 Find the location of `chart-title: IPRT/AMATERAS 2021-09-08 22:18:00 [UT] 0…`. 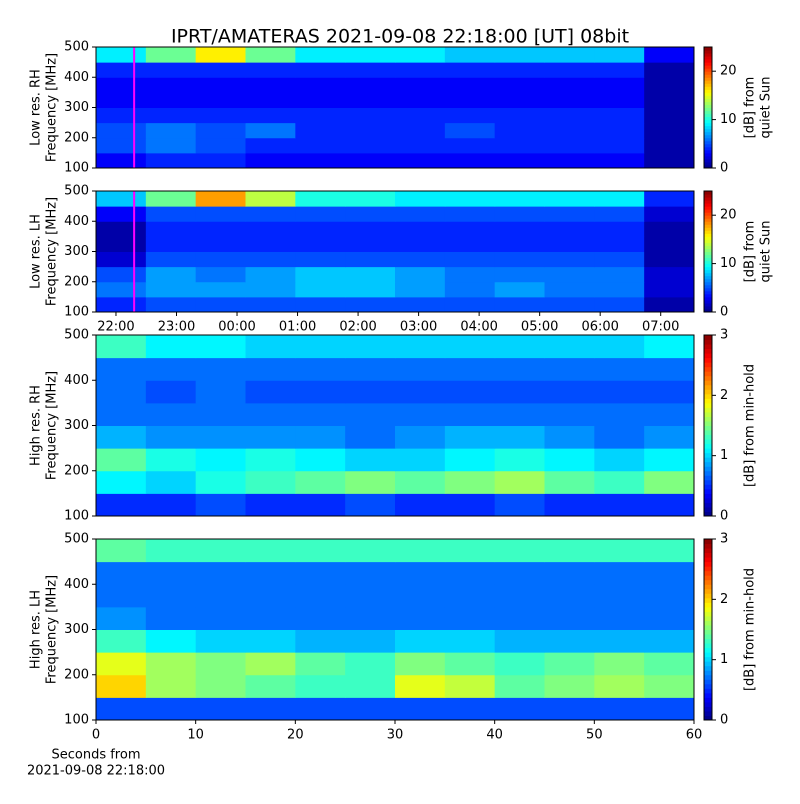

chart-title: IPRT/AMATERAS 2021-09-08 22:18:00 [UT] 0… is located at coordinates (400, 37).